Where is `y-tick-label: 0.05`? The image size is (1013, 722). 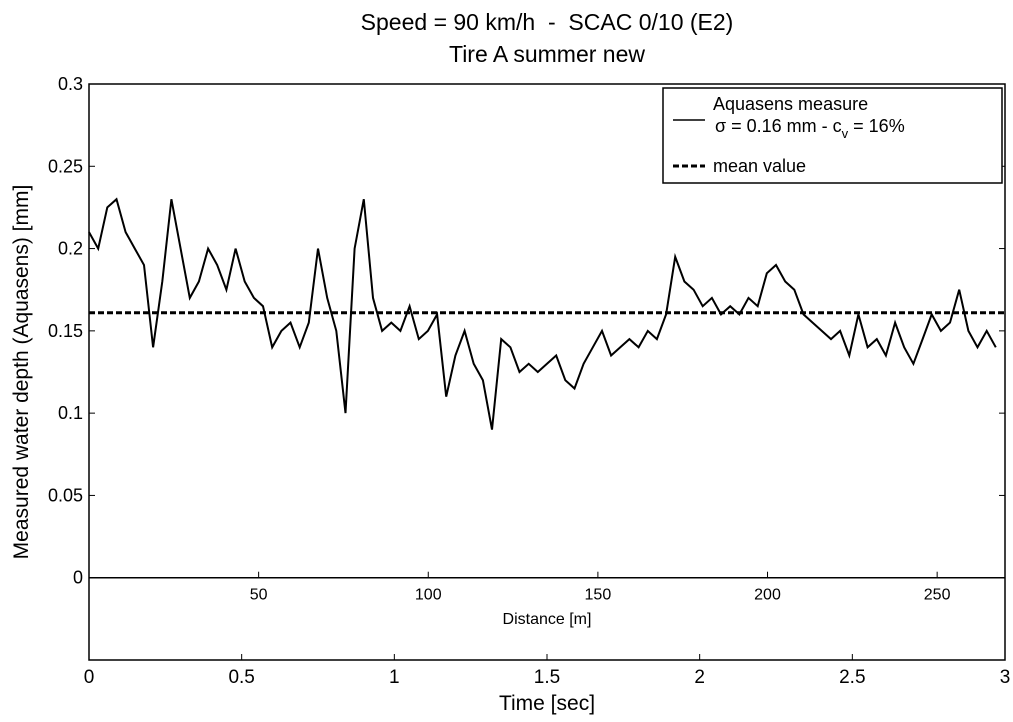
y-tick-label: 0.05 is located at coordinates (65, 495).